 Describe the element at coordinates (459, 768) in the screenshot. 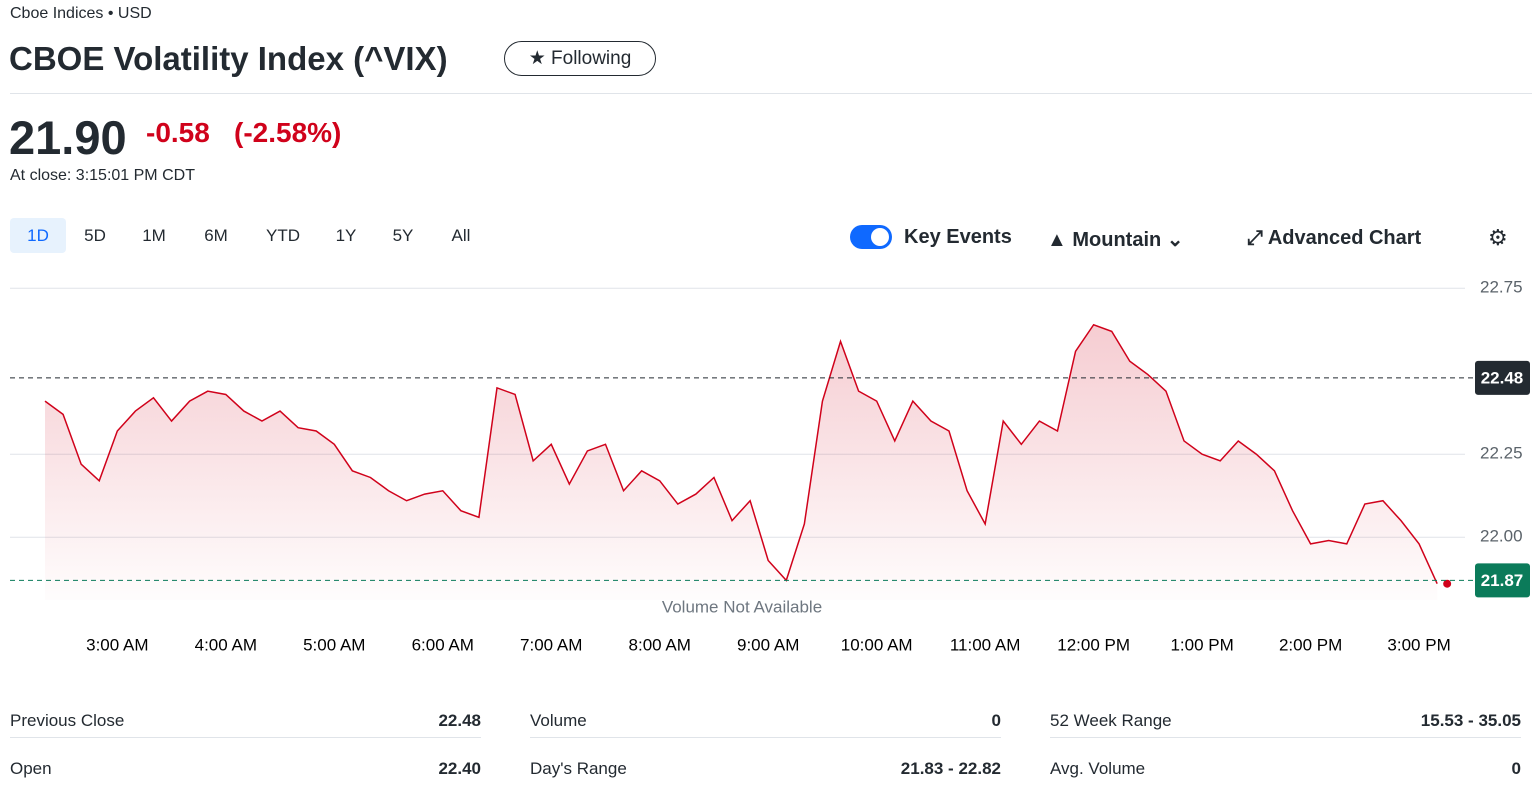

I see `stat-value: 22.40` at that location.